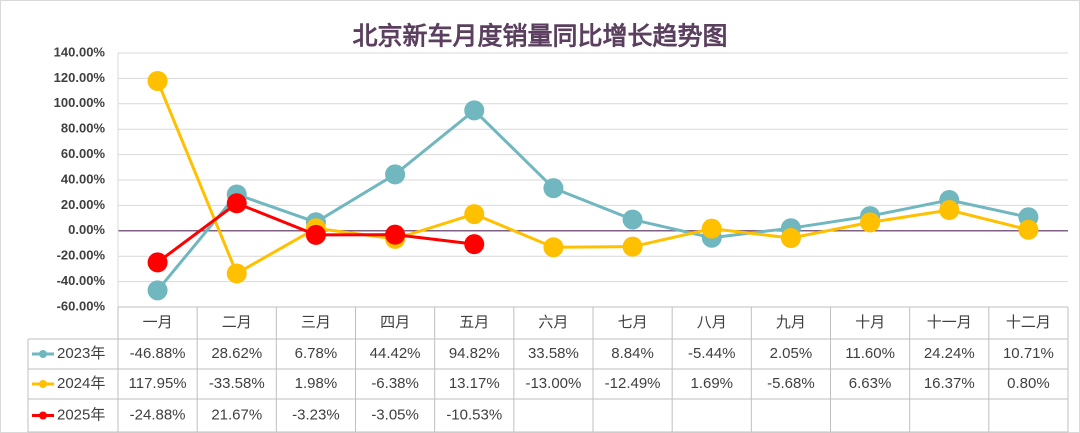 The image size is (1080, 433). What do you see at coordinates (711, 383) in the screenshot?
I see `table-value: 1.69%` at bounding box center [711, 383].